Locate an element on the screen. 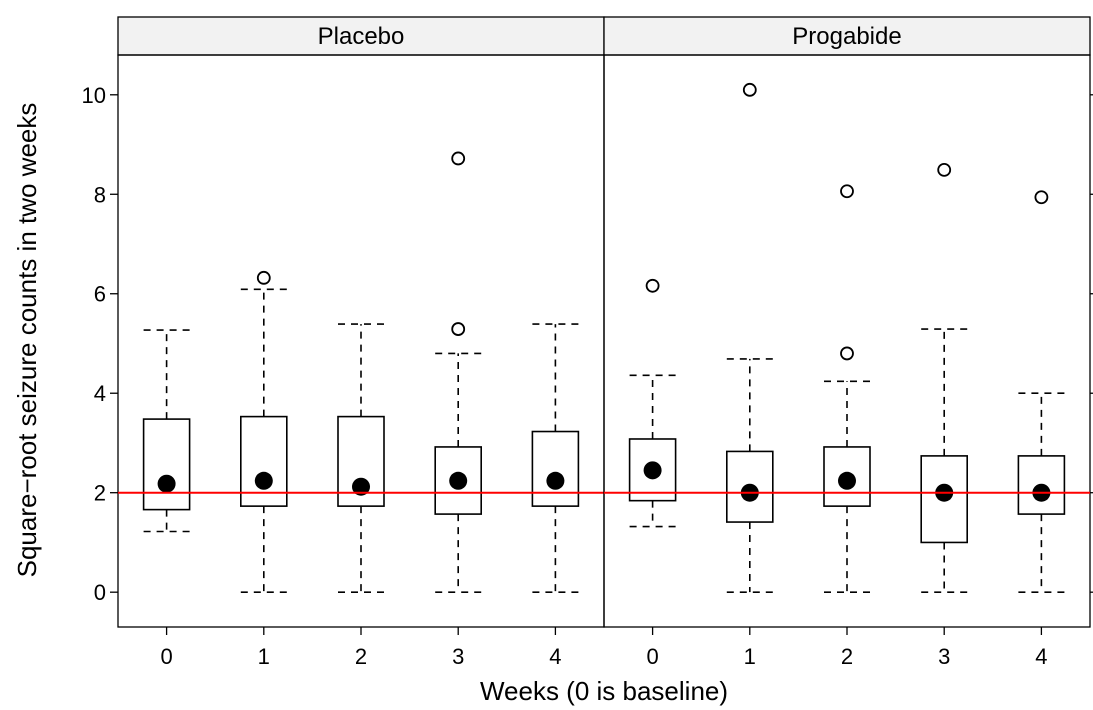  x-axis-title: Weeks (0 is baseline) is located at coordinates (604, 691).